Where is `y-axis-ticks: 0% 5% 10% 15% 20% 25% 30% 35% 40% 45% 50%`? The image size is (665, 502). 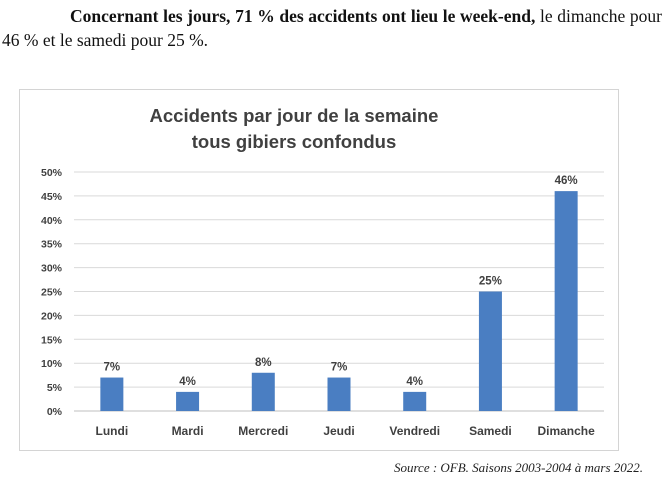
y-axis-ticks: 0% 5% 10% 15% 20% 25% 30% 35% 40% 45% 50% is located at coordinates (52, 292).